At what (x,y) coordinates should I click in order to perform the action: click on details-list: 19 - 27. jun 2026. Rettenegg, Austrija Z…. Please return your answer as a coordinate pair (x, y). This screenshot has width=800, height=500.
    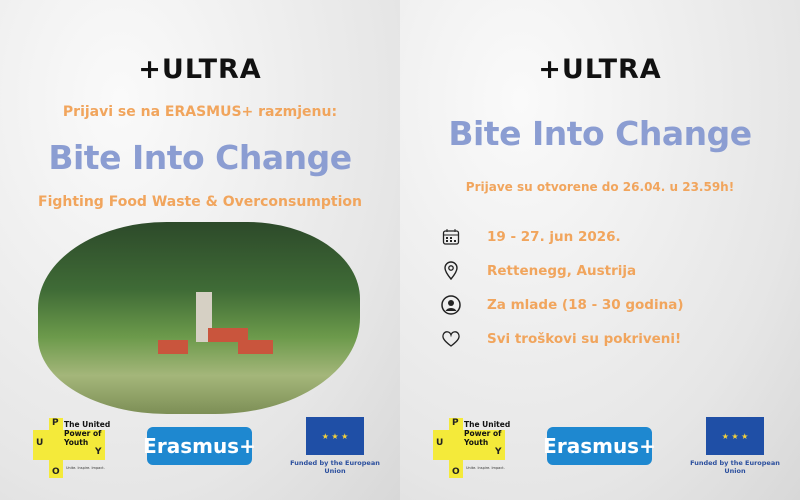
    Looking at the image, I should click on (562, 288).